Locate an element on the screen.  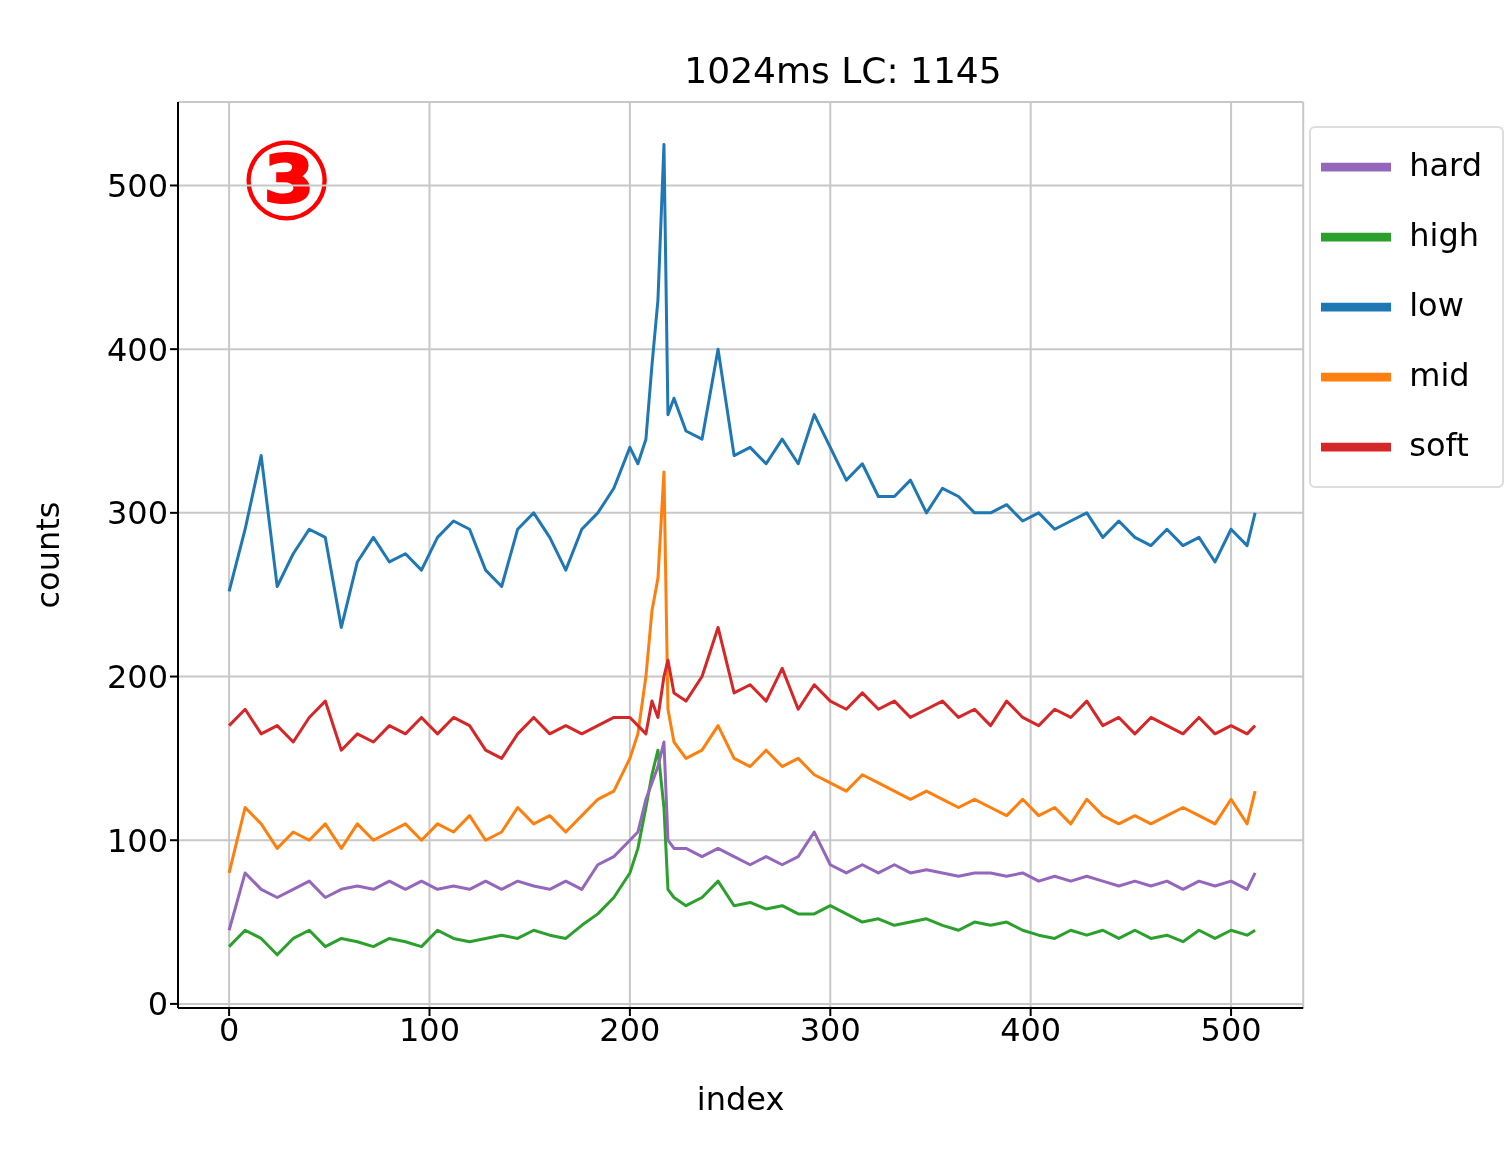
chart-title: 1024ms LC: 1145 is located at coordinates (843, 70).